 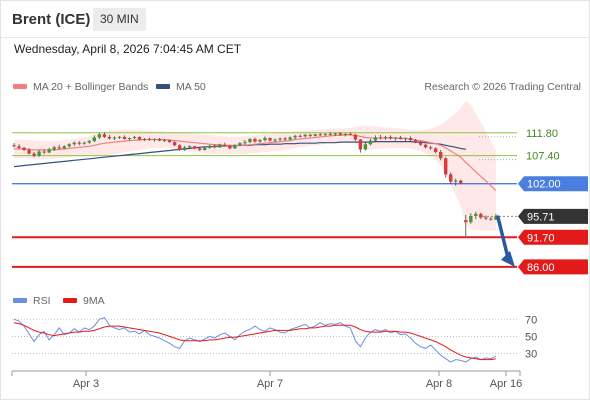 What do you see at coordinates (503, 237) in the screenshot?
I see `forecast-arrow-shaft` at bounding box center [503, 237].